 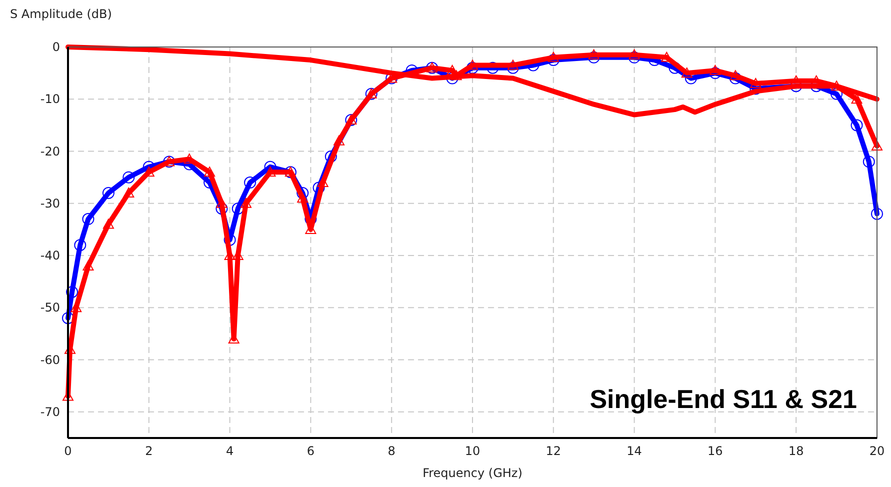 What do you see at coordinates (50, 411) in the screenshot?
I see `y-tick-label: -70` at bounding box center [50, 411].